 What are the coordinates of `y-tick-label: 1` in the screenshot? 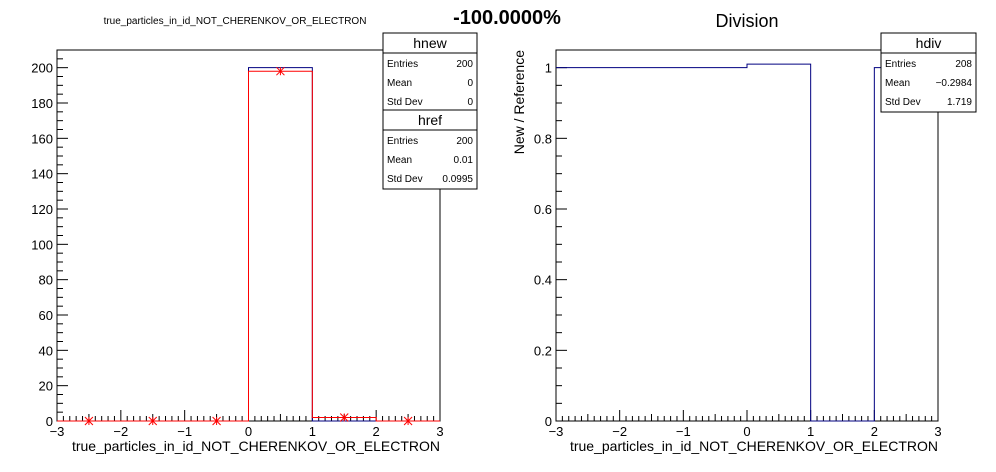 It's located at (548, 68).